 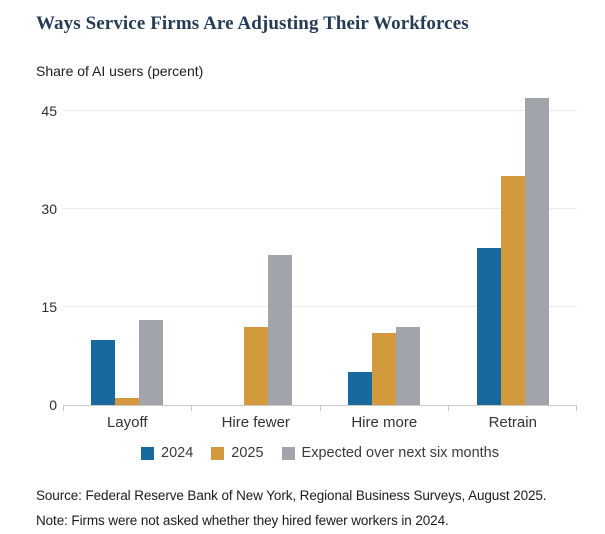 I want to click on legend-label-2024: 2024, so click(x=177, y=453).